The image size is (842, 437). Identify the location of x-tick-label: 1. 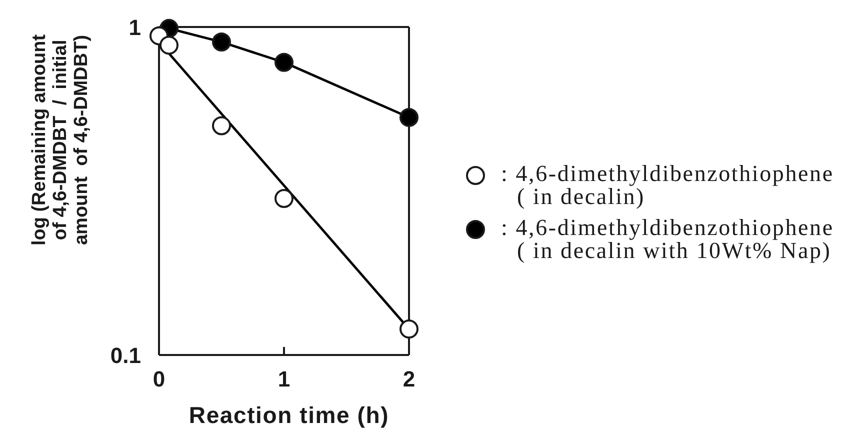
(284, 379).